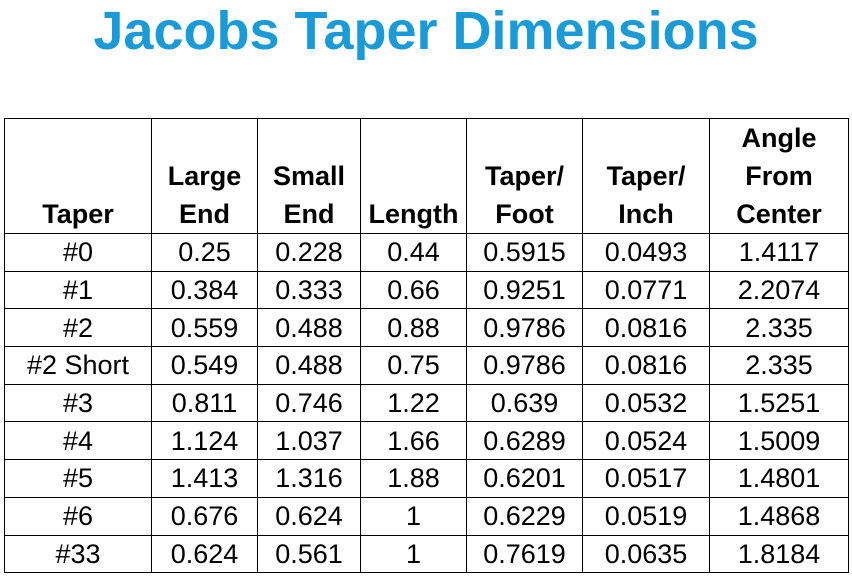 The image size is (852, 578). What do you see at coordinates (413, 252) in the screenshot?
I see `cell: 0.44` at bounding box center [413, 252].